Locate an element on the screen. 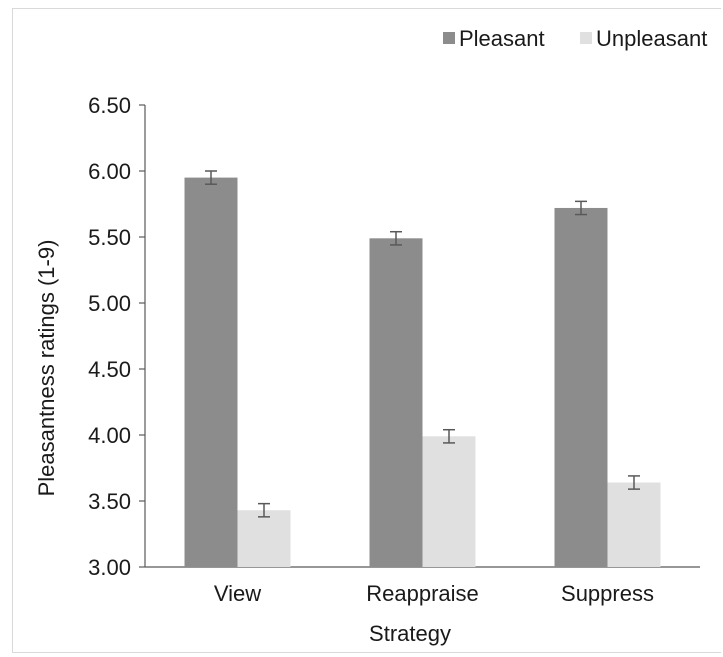 This screenshot has width=723, height=657. x-tick-label: Reappraise is located at coordinates (422, 593).